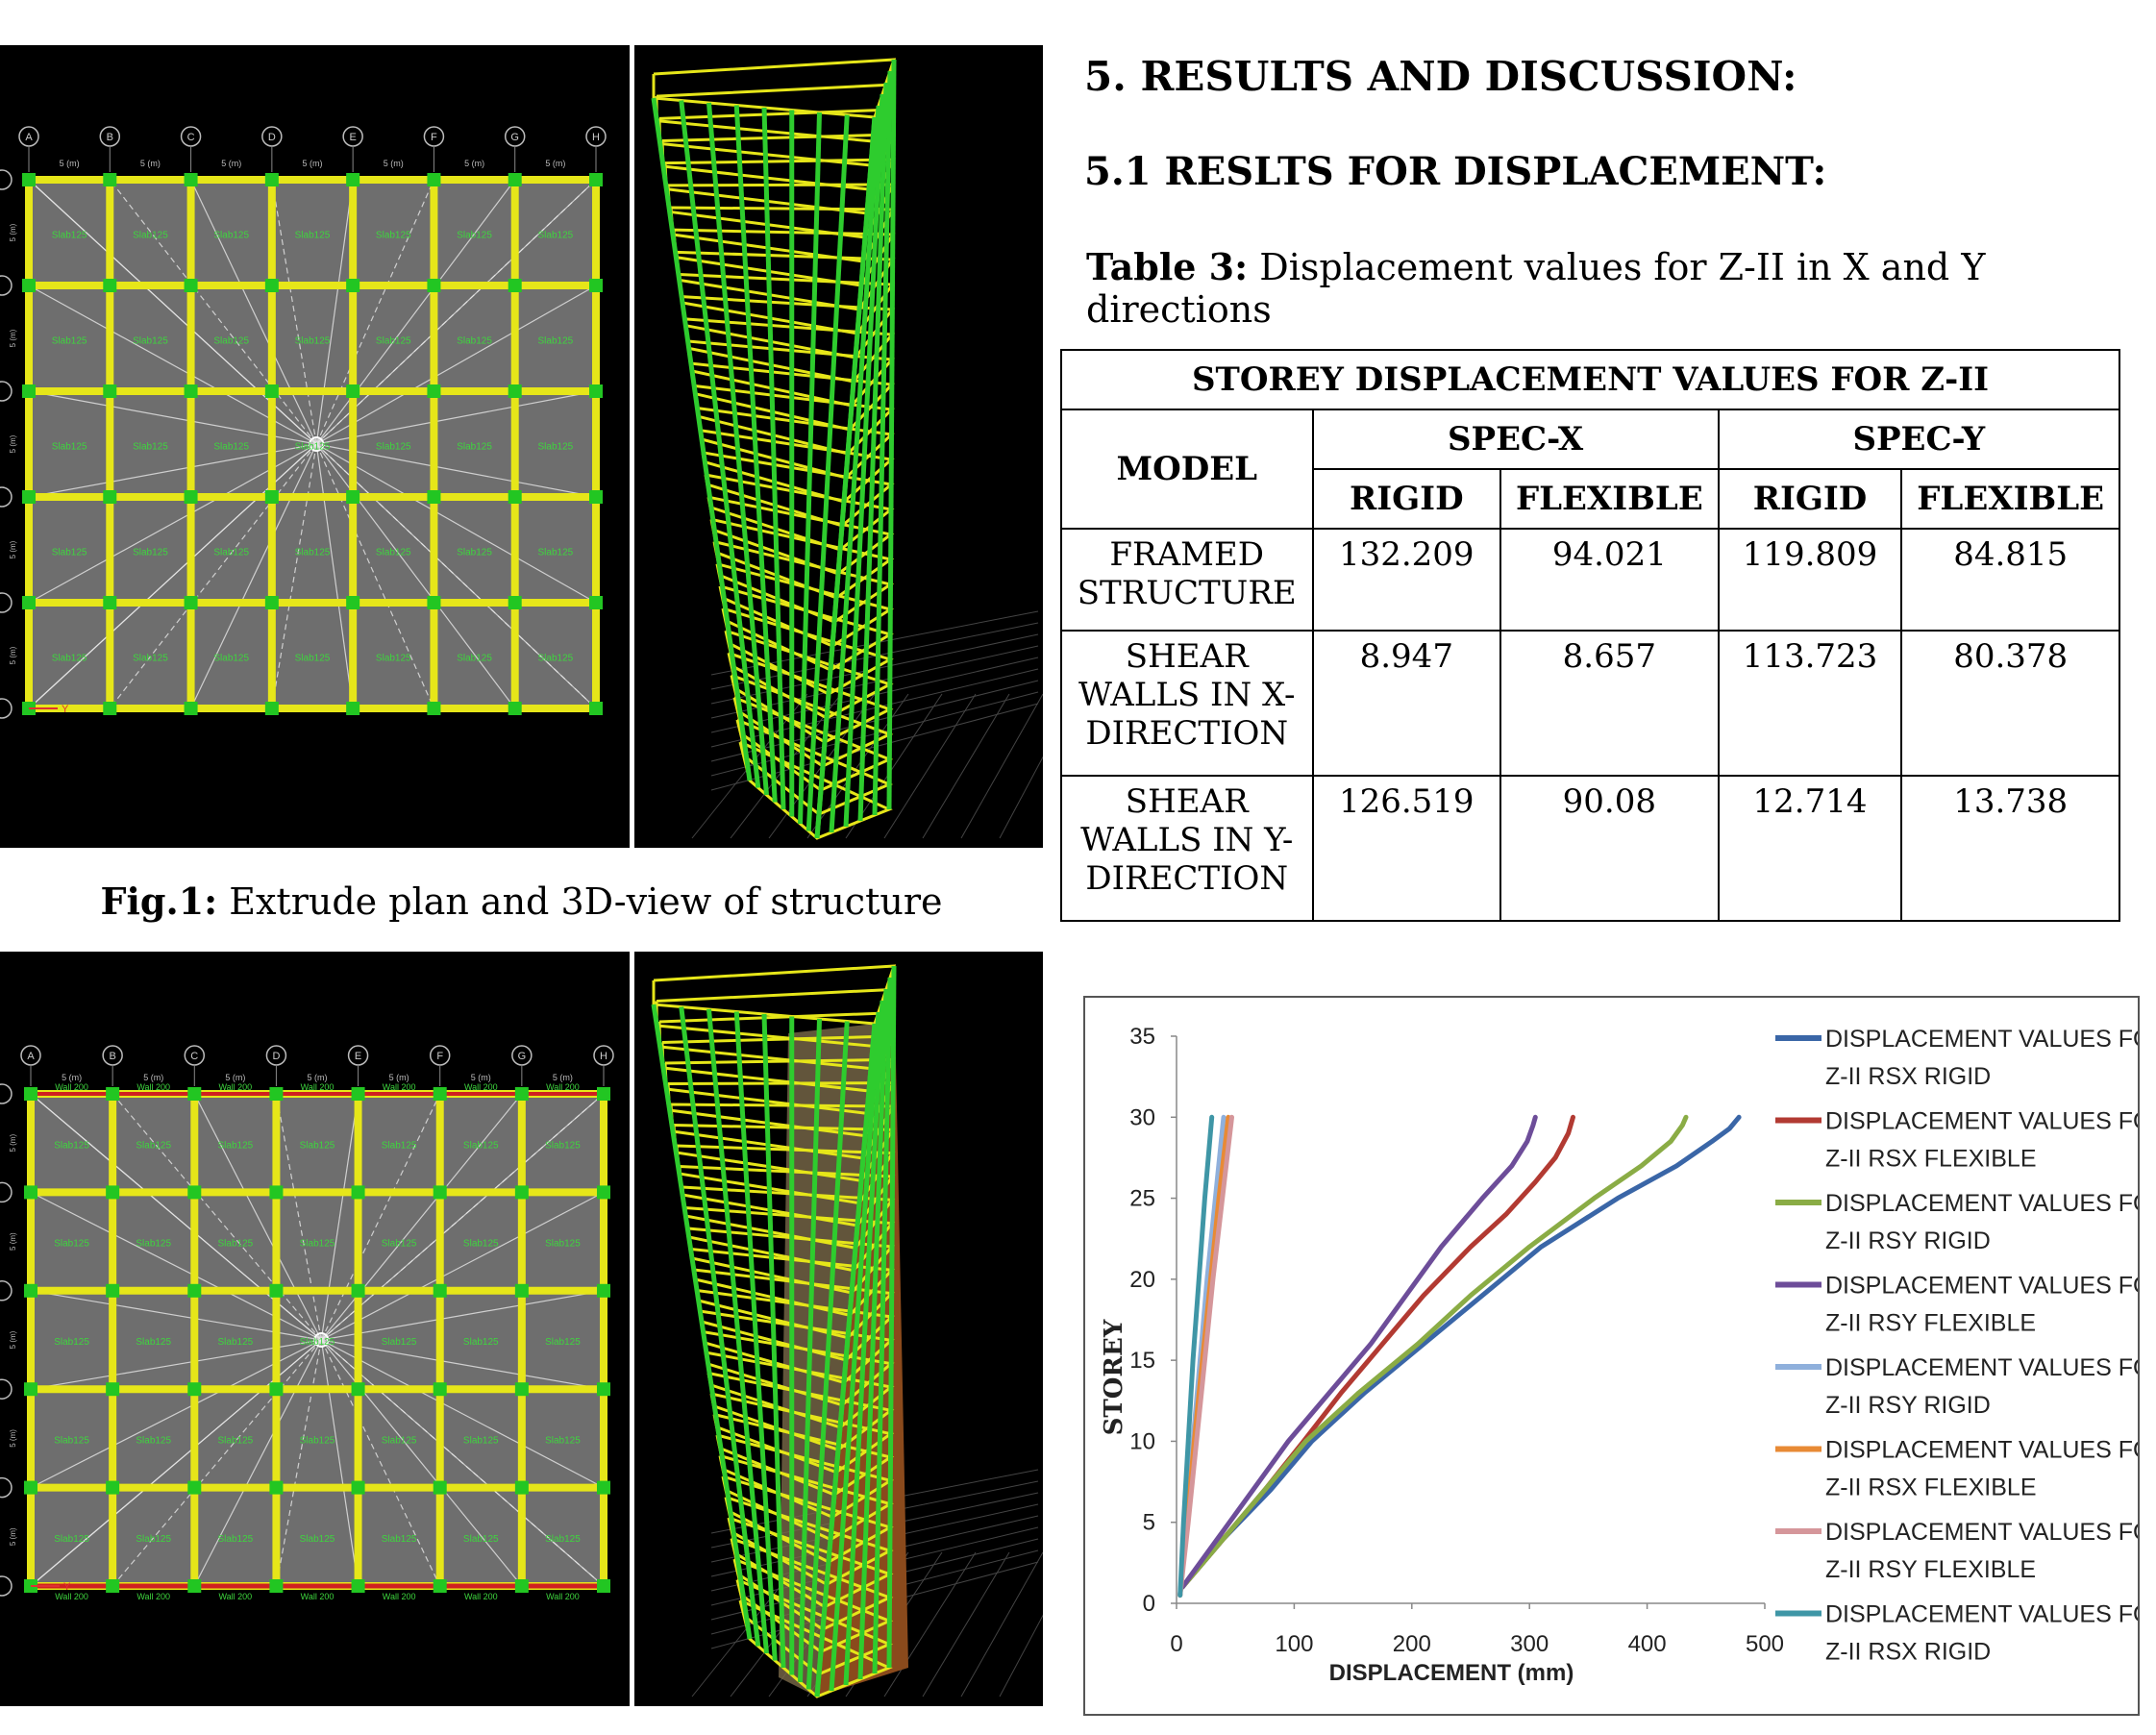 The height and width of the screenshot is (1735, 2156). I want to click on value-cell: 132.209, so click(1406, 580).